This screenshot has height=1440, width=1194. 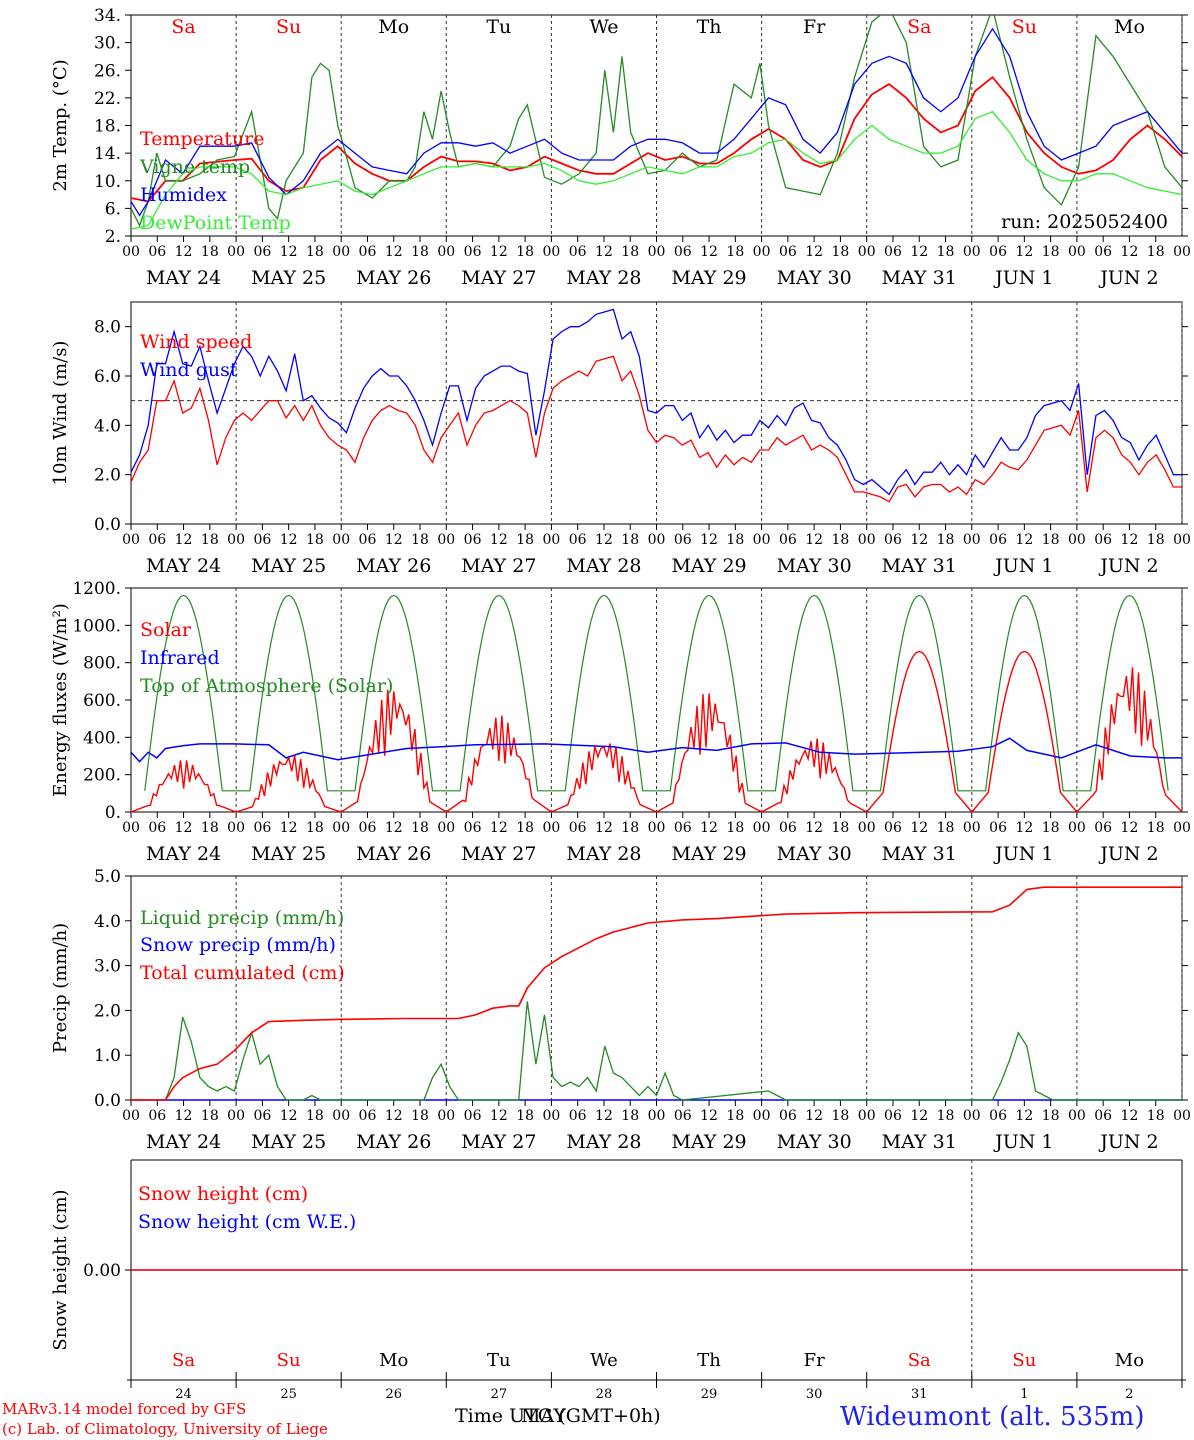 What do you see at coordinates (604, 1394) in the screenshot?
I see `bottom-date-number: 28` at bounding box center [604, 1394].